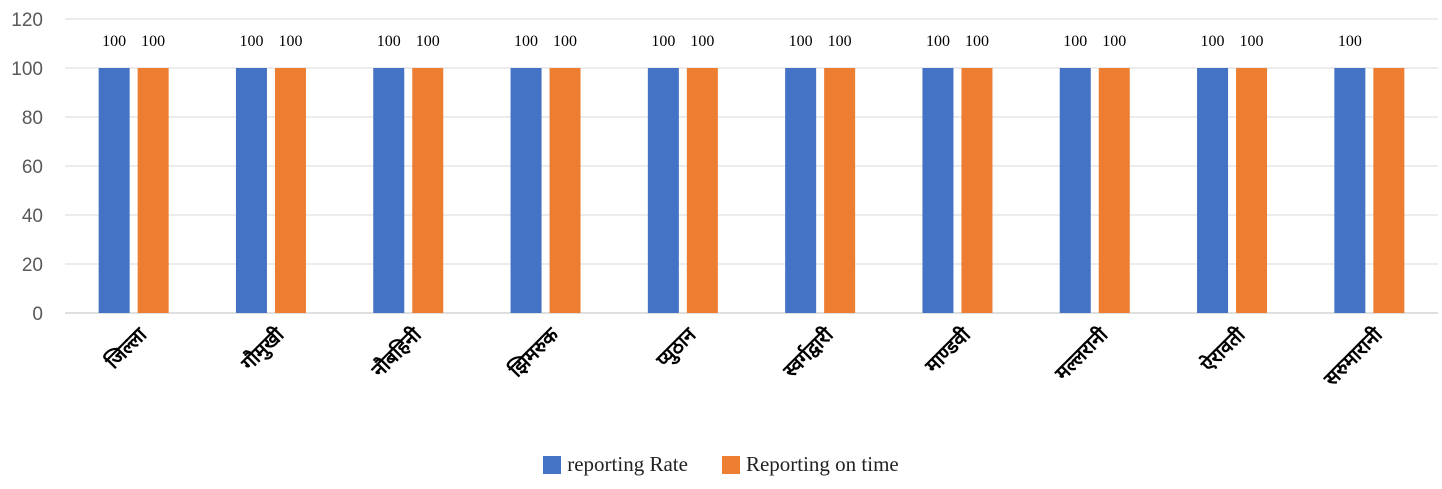 This screenshot has height=489, width=1442. I want to click on y-axis: 0 20 40 60 80 100 120, so click(27, 167).